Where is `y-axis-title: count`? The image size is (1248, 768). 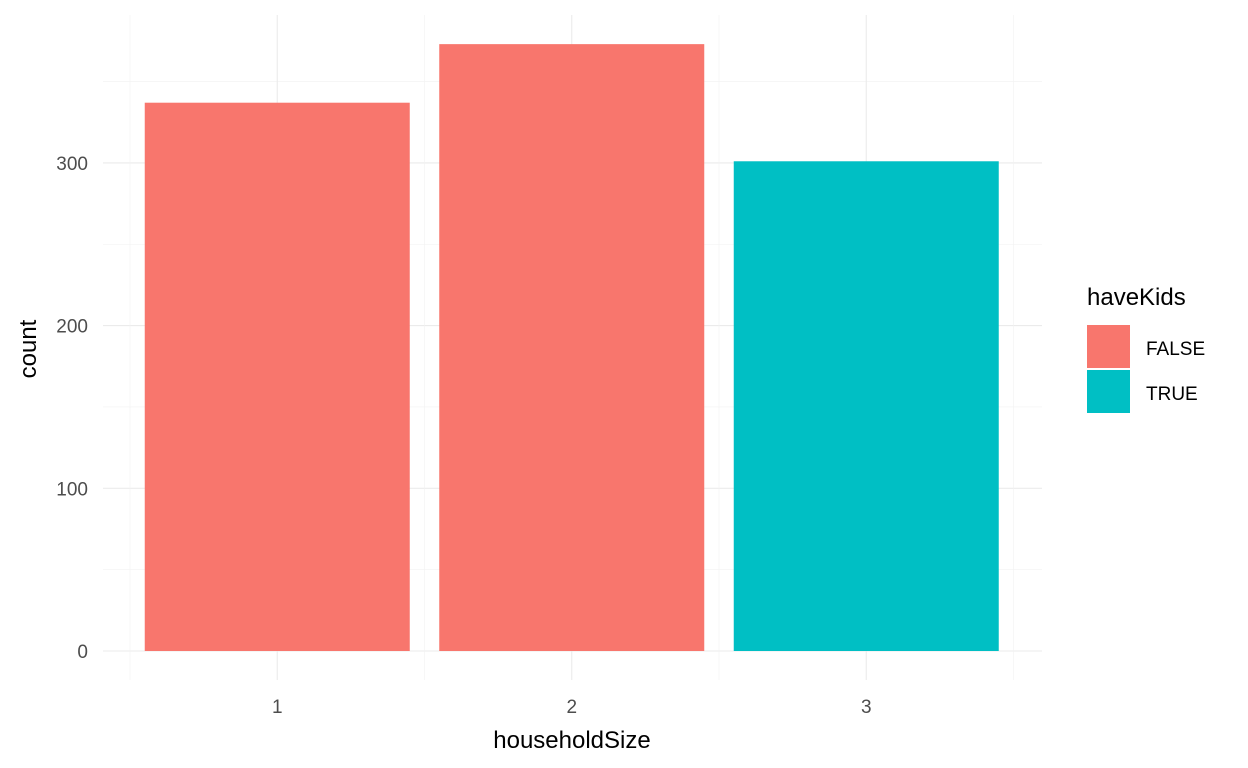
y-axis-title: count is located at coordinates (28, 348).